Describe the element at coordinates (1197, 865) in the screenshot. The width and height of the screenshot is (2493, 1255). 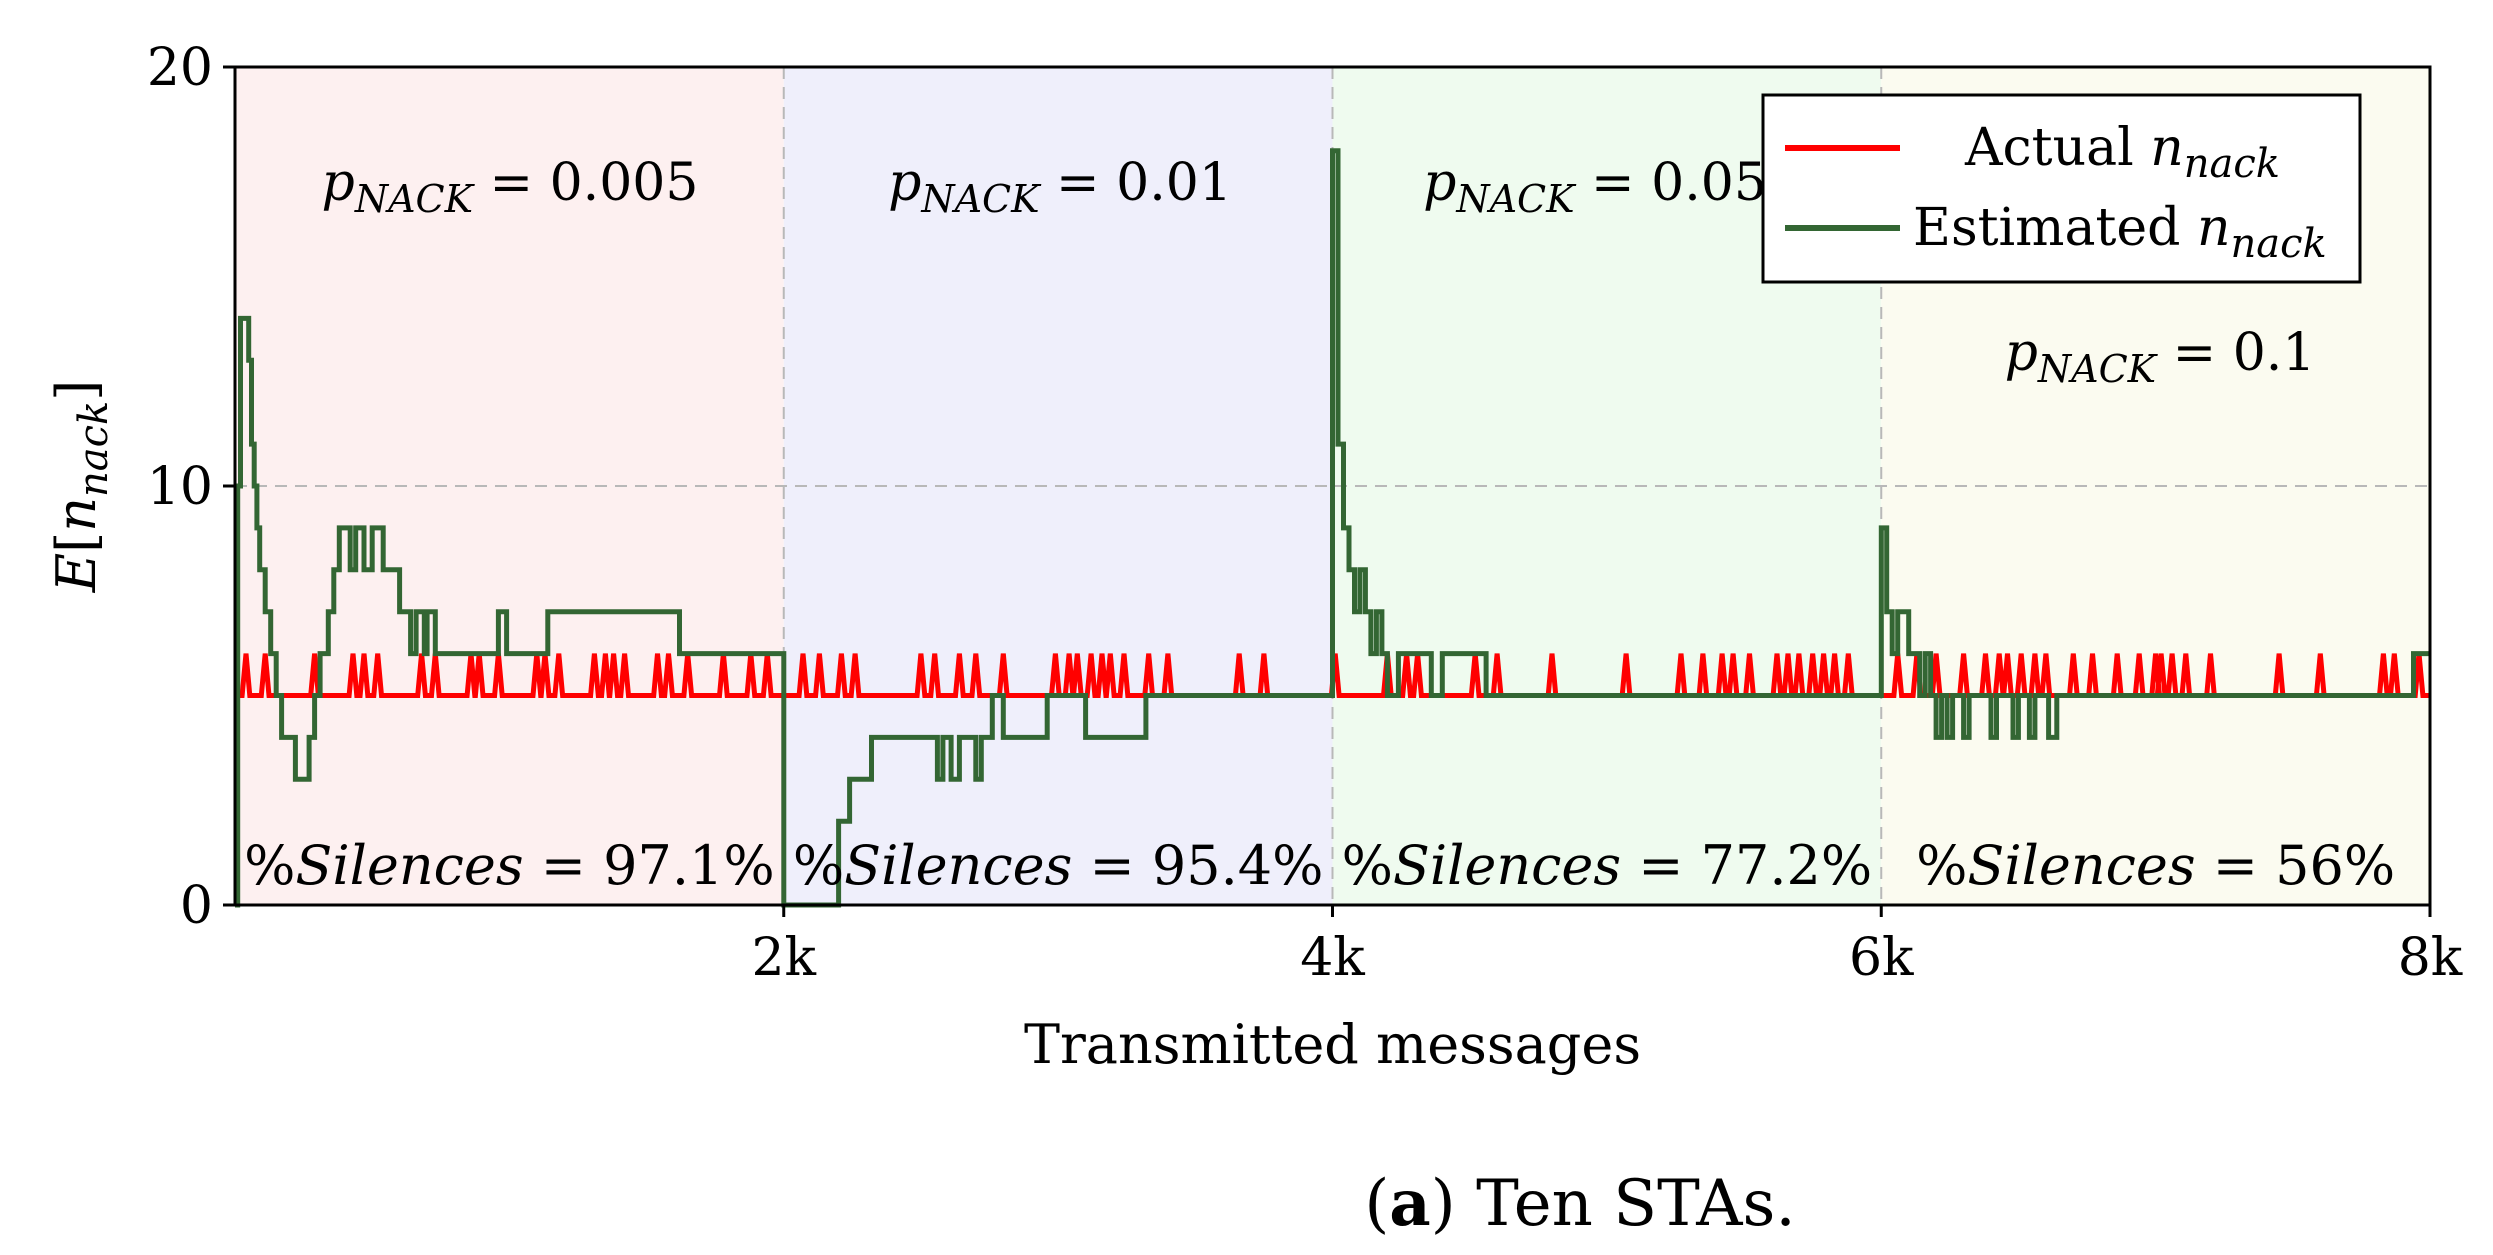
I see `silence-value: = 95.4%` at that location.